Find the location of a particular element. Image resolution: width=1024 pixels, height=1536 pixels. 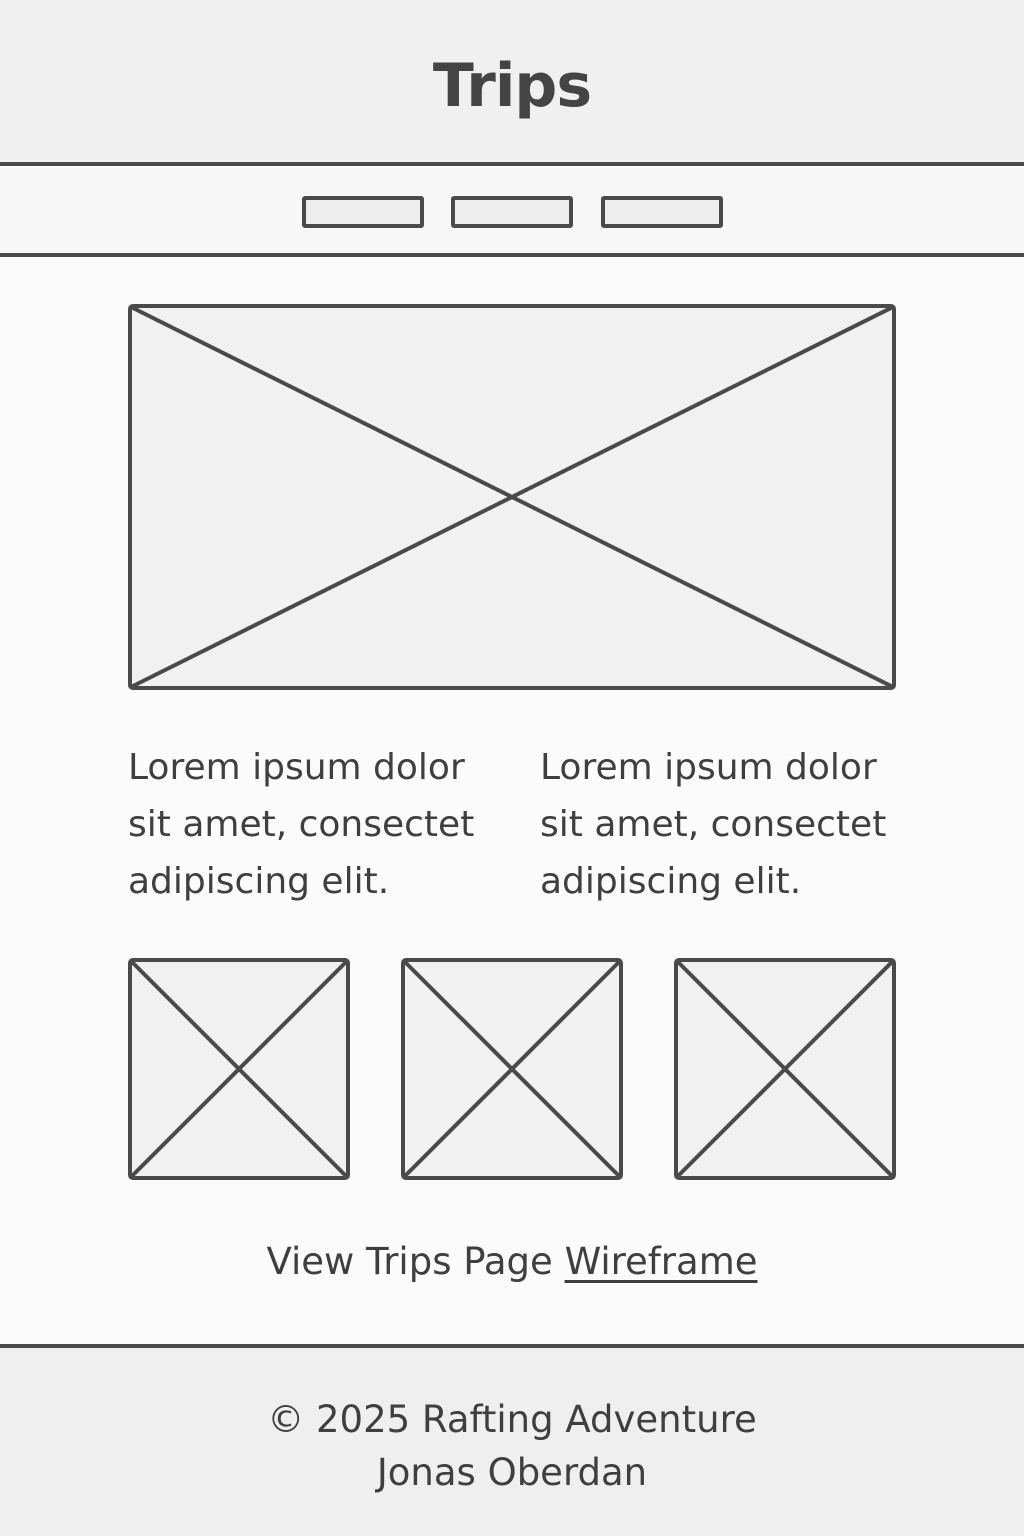

page-header: Trips is located at coordinates (512, 82).